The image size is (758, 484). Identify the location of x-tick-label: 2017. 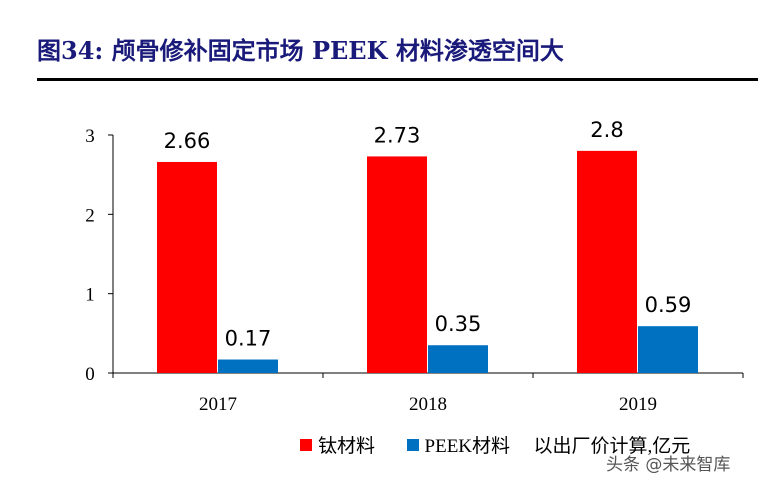
(218, 404).